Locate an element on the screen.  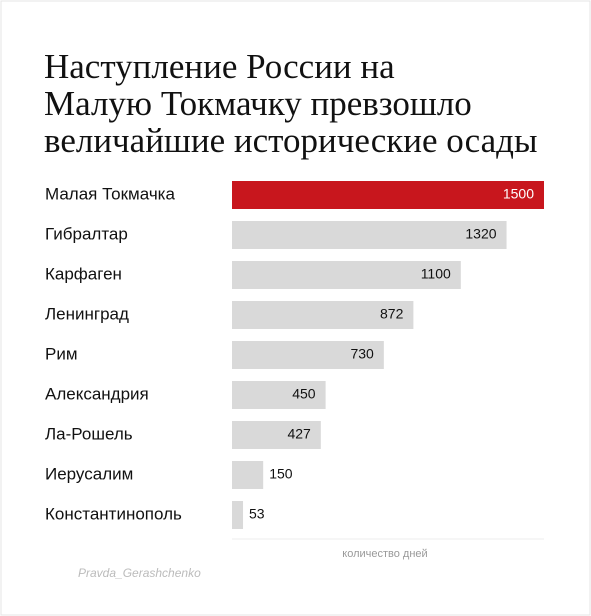
watermark: Pravda_Gerashchenko is located at coordinates (139, 573).